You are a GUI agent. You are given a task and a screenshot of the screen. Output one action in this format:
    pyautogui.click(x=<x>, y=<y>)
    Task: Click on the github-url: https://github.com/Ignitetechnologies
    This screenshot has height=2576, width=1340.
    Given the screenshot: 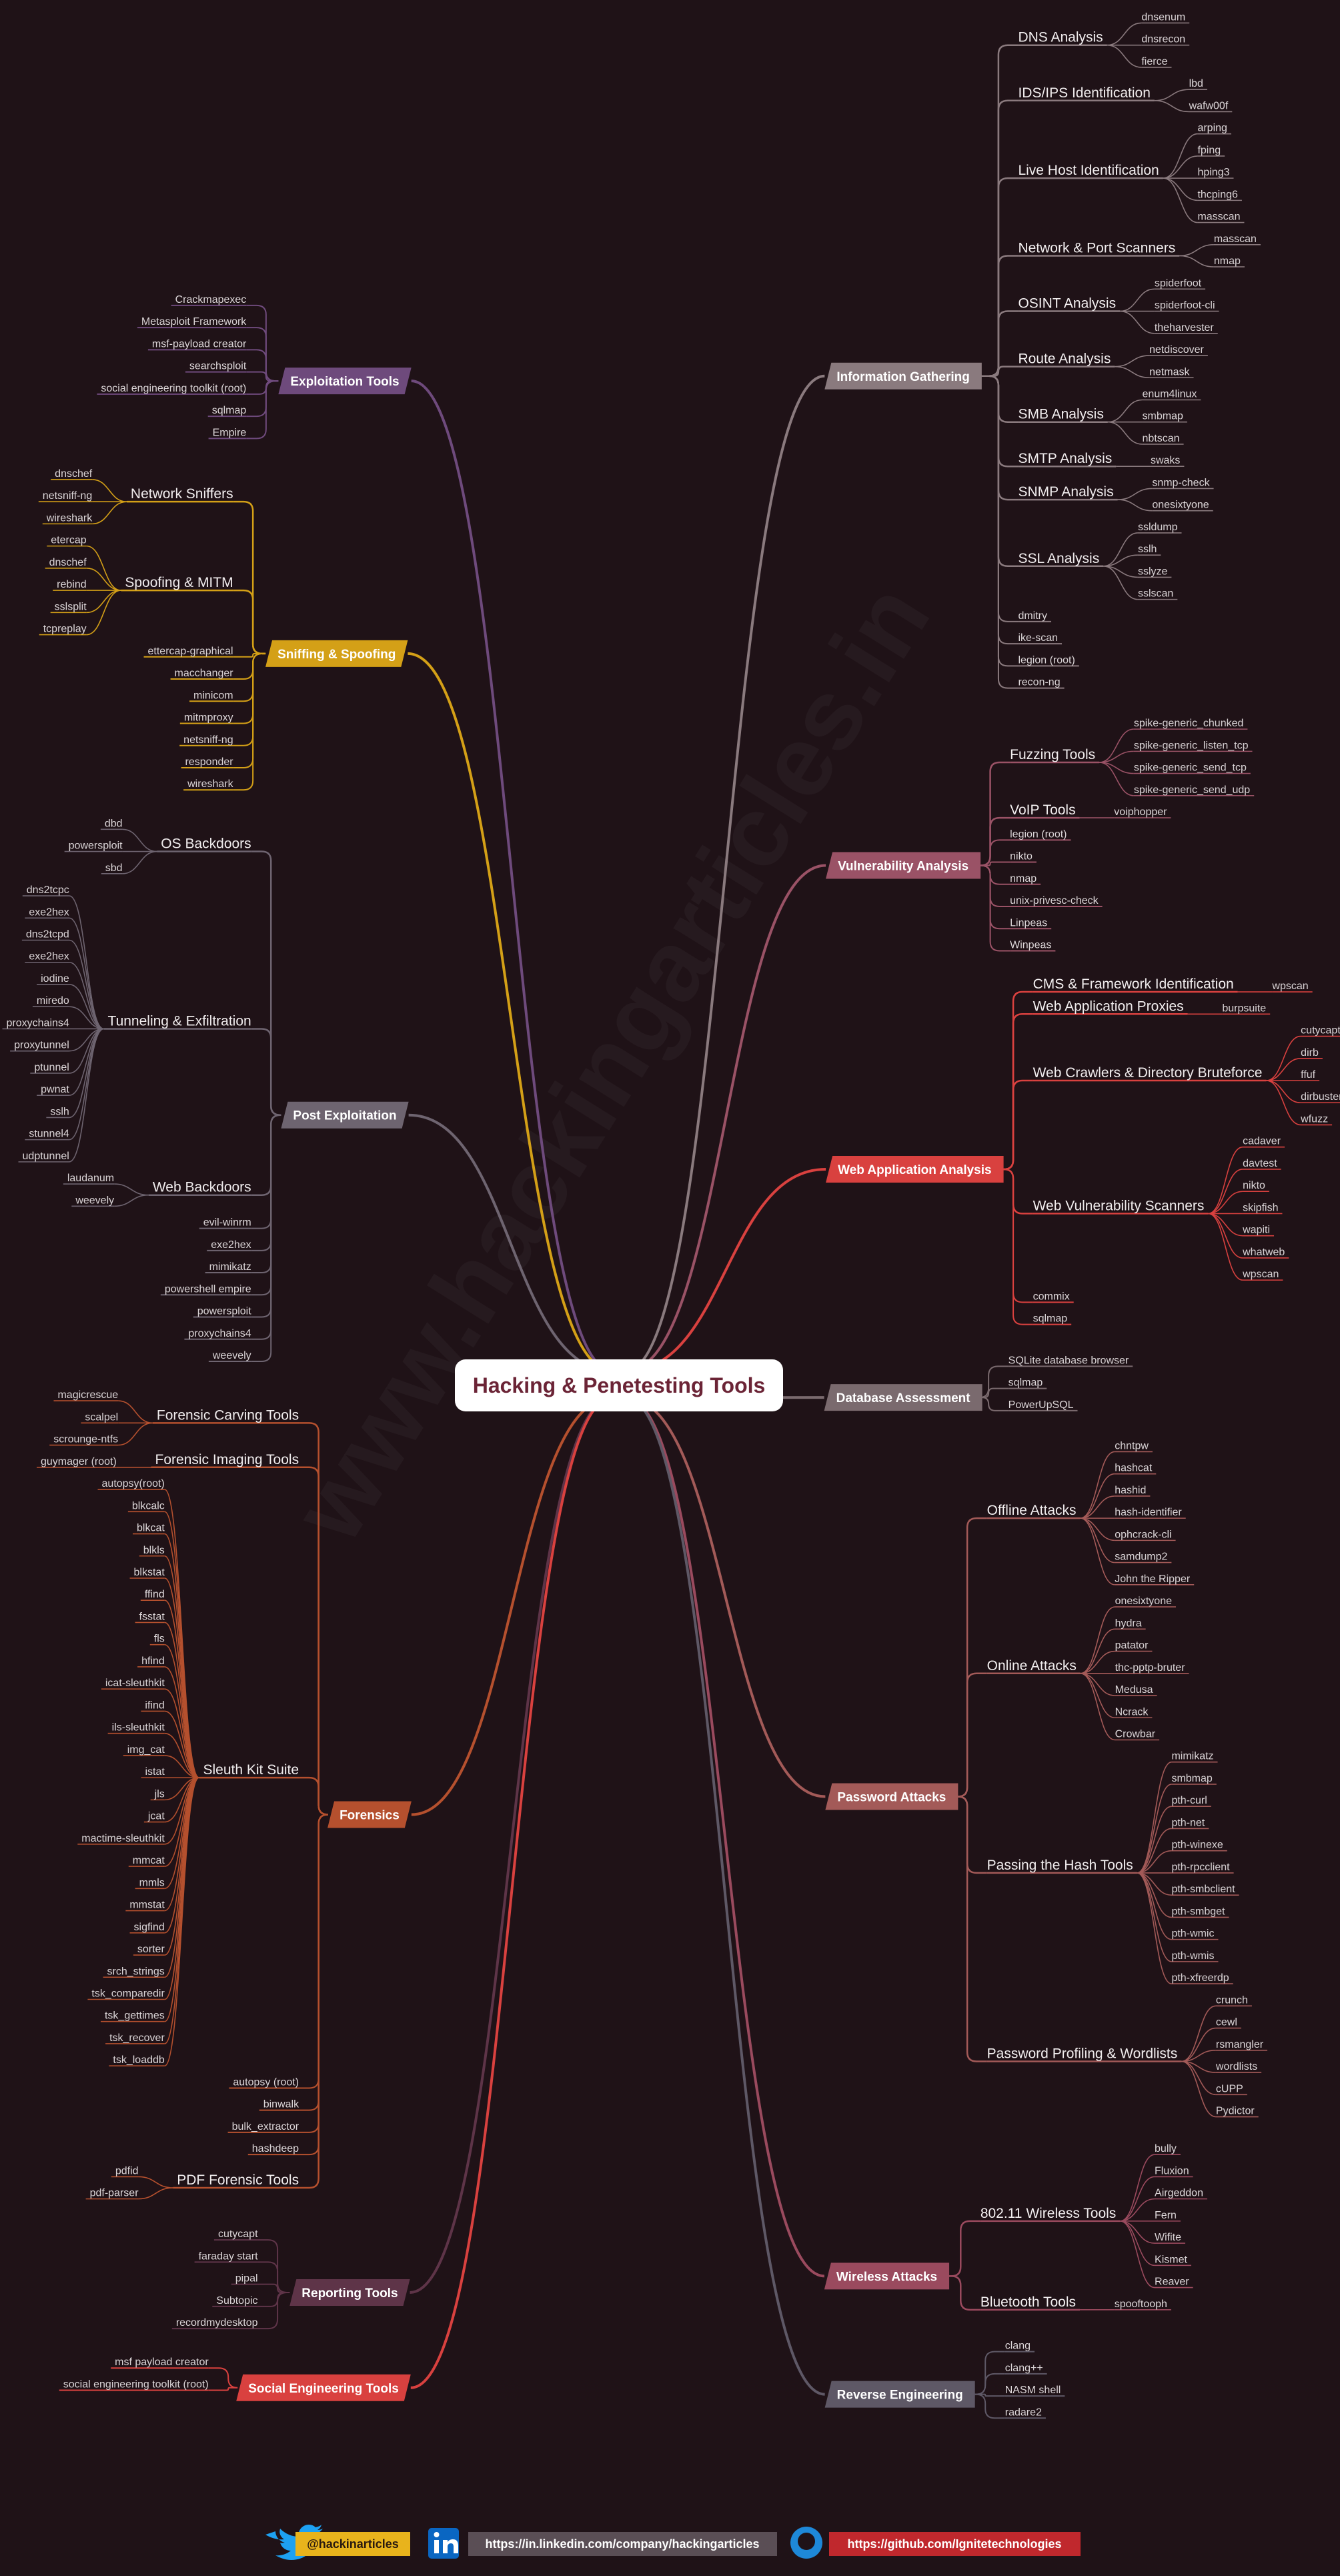 What is the action you would take?
    pyautogui.click(x=955, y=2544)
    